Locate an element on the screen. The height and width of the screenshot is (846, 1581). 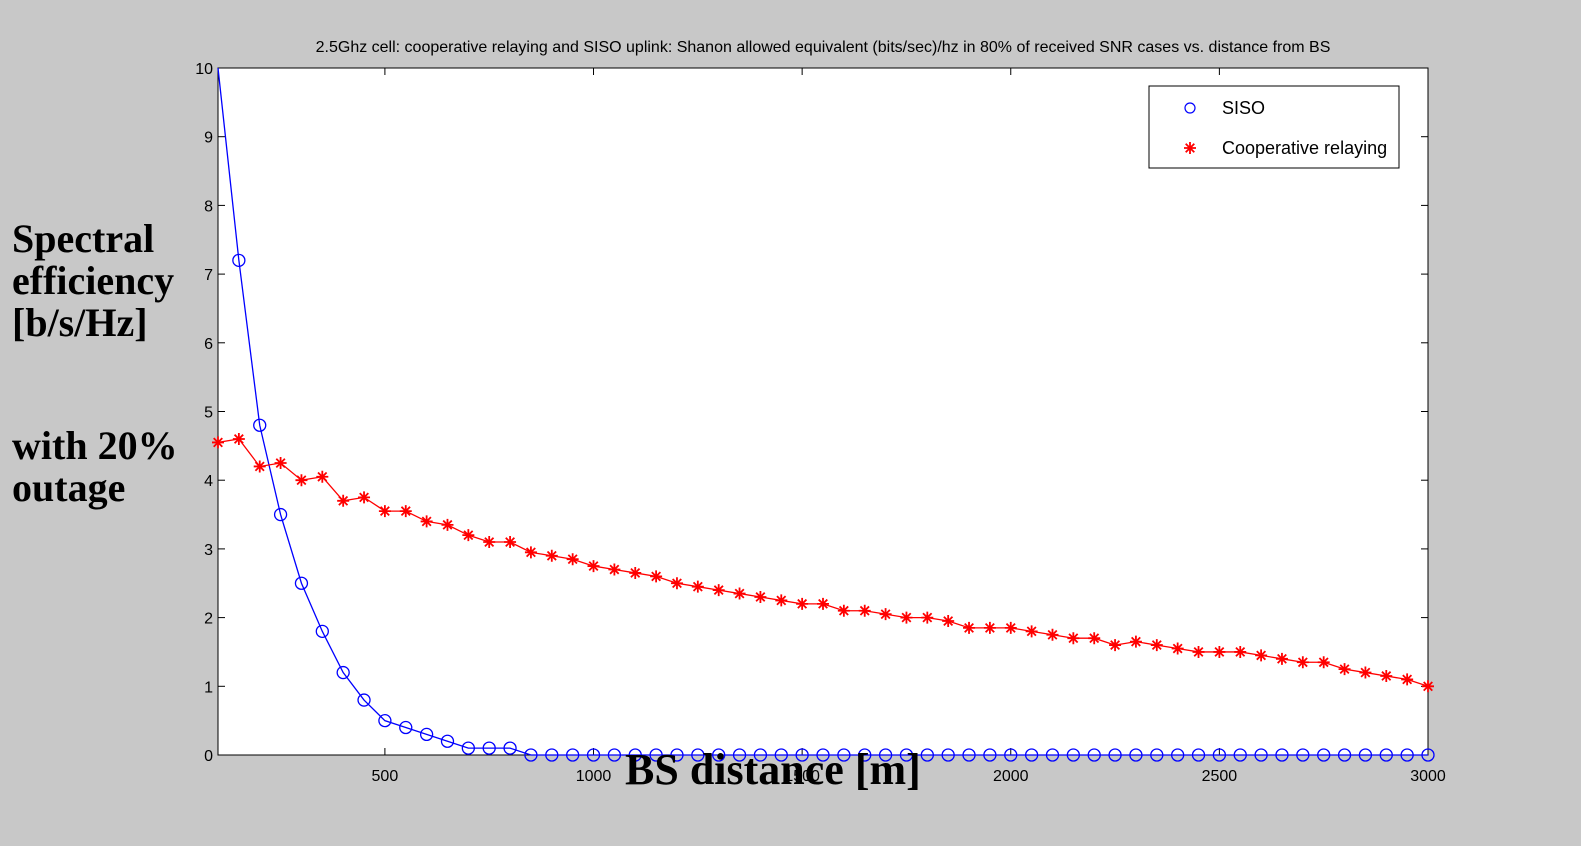
x-tick-label: 1000 is located at coordinates (594, 776).